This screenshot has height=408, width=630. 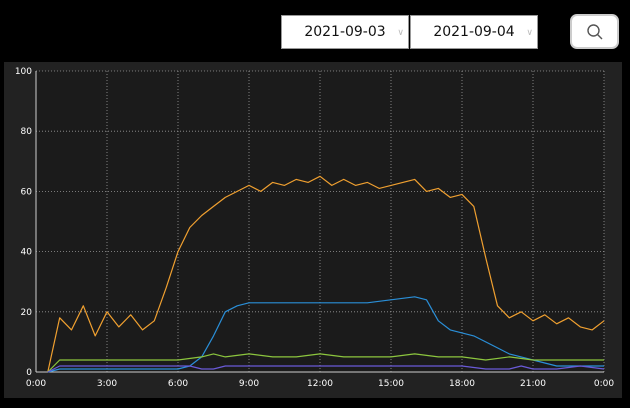 What do you see at coordinates (29, 373) in the screenshot?
I see `y-tick-label: 0` at bounding box center [29, 373].